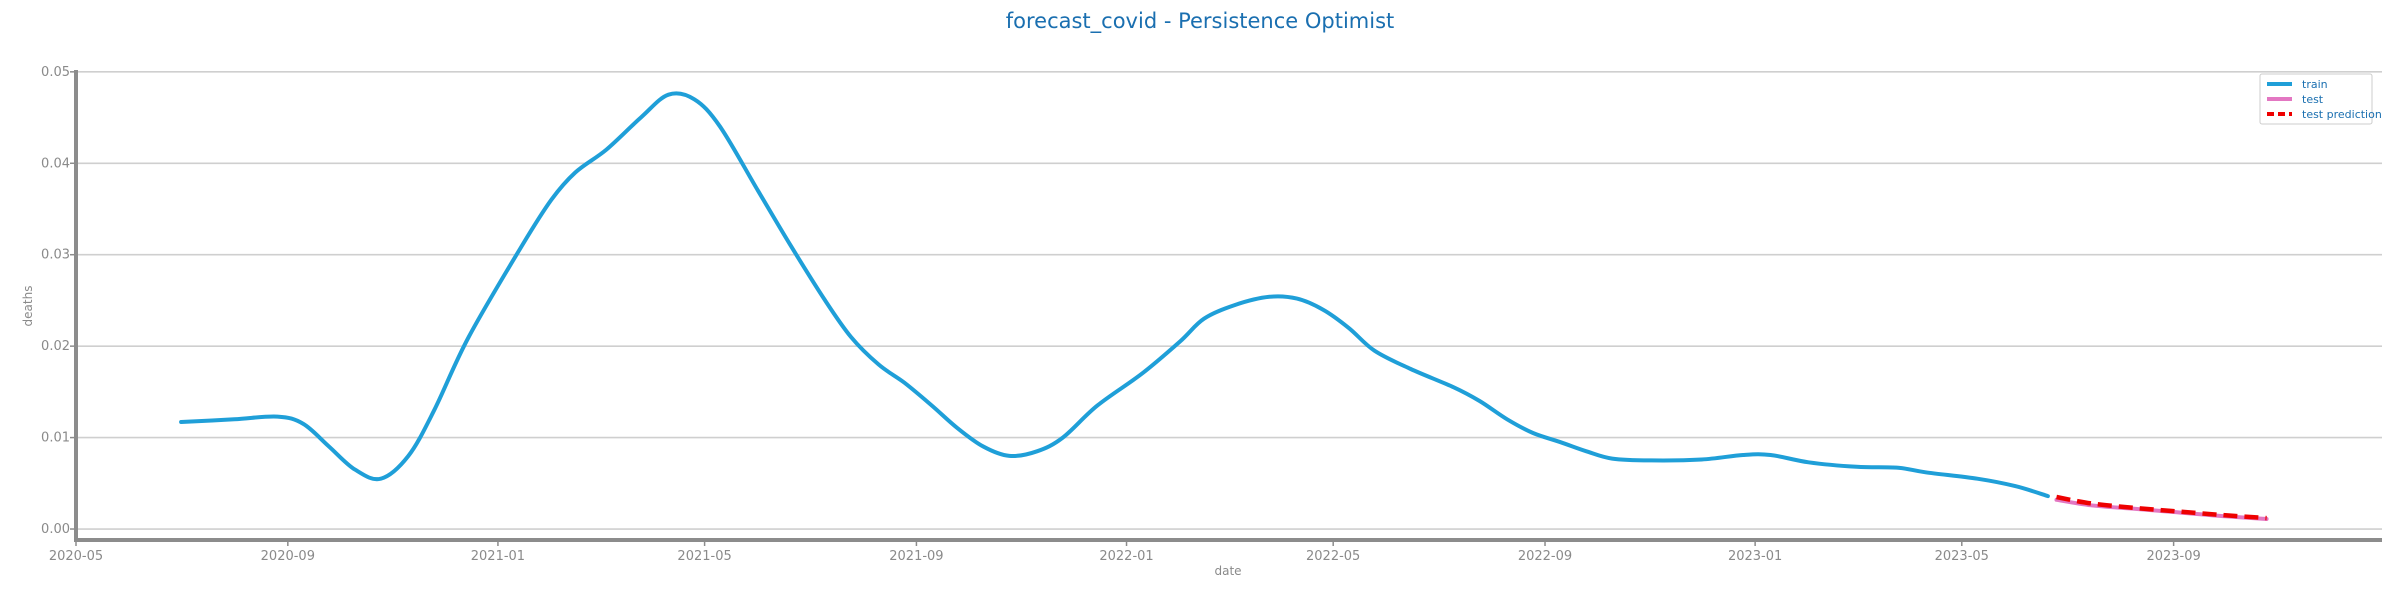 This screenshot has width=2400, height=600. I want to click on y-tick-labels: 0.00 0.01 0.02 0.03 0.04 0.05, so click(58, 301).